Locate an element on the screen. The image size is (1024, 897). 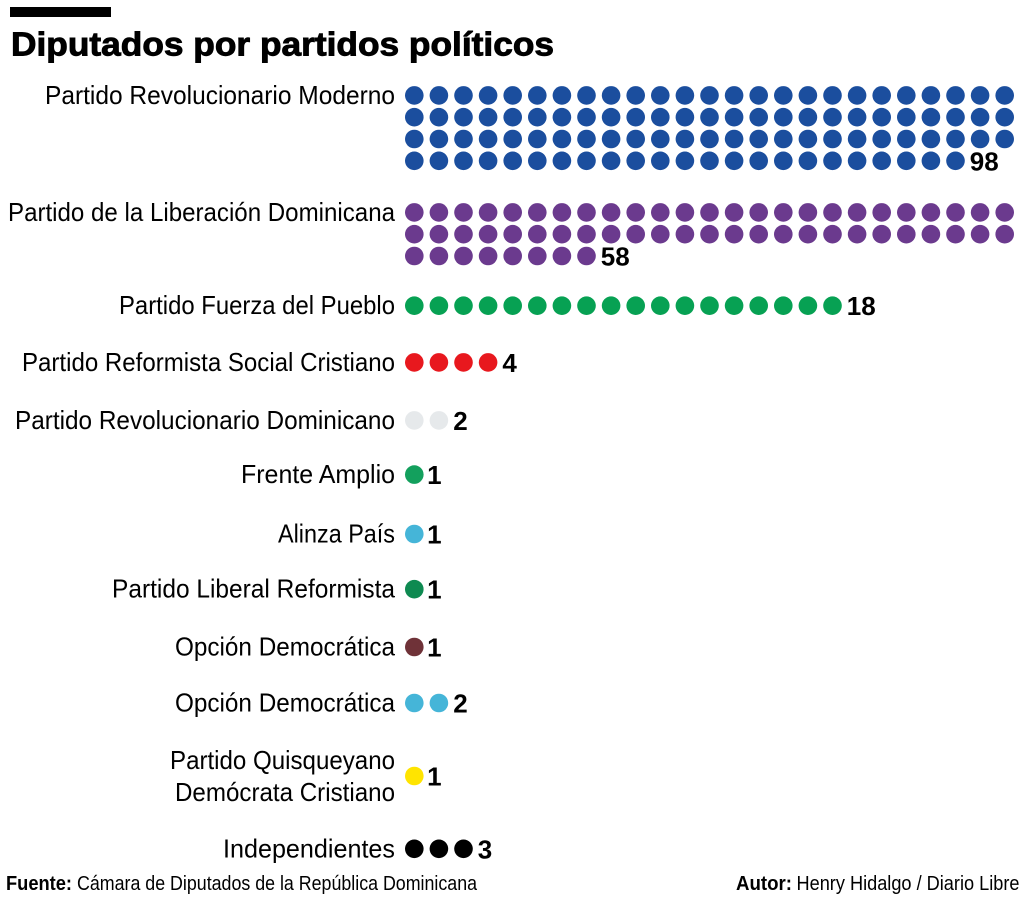
svg-text: 98 is located at coordinates (984, 161).